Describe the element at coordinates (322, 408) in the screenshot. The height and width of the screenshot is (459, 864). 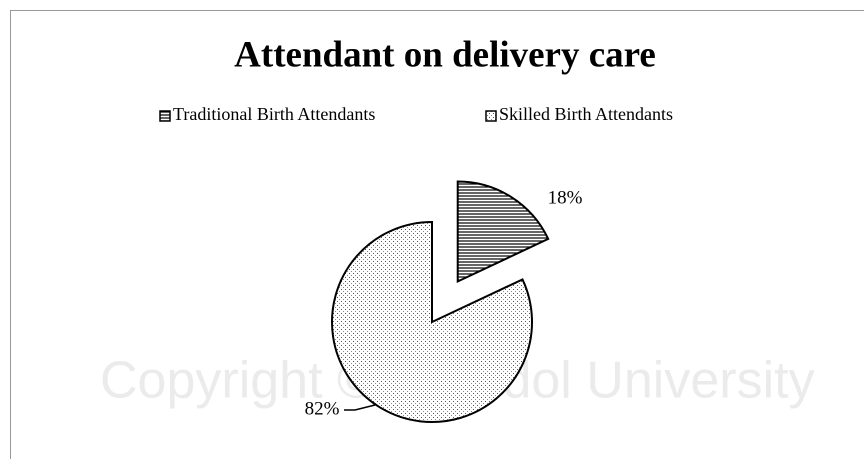
I see `data-label: 82%` at that location.